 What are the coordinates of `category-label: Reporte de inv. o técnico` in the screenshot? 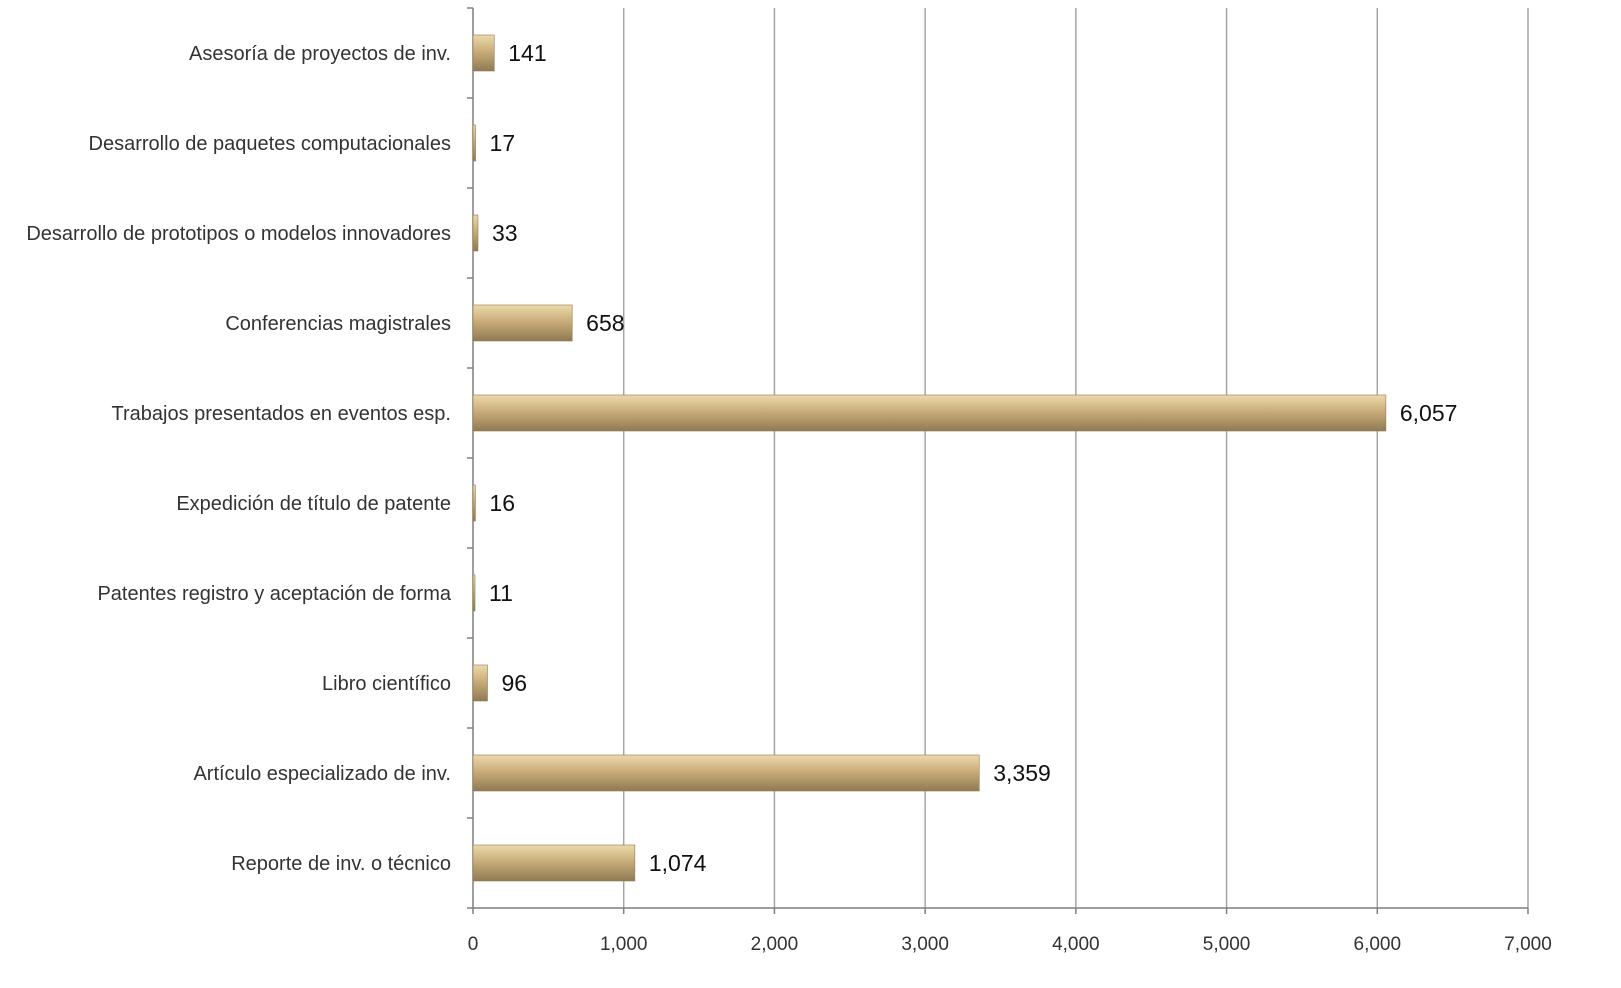 It's located at (341, 864).